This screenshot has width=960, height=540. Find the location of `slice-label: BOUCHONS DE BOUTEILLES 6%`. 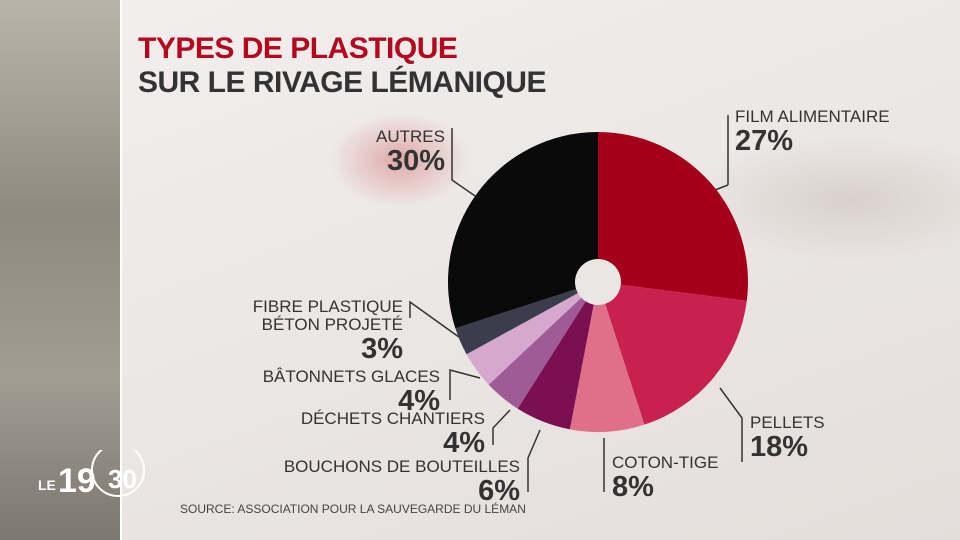

slice-label: BOUCHONS DE BOUTEILLES 6% is located at coordinates (400, 482).